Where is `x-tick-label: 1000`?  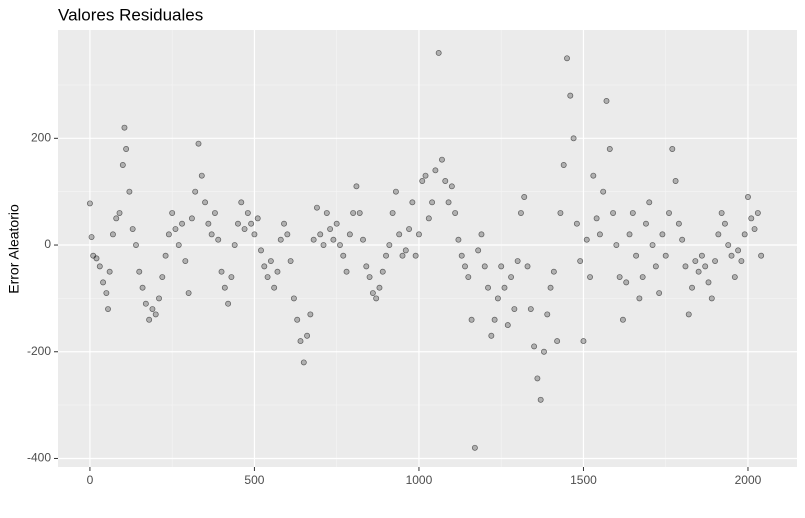
x-tick-label: 1000 is located at coordinates (419, 480).